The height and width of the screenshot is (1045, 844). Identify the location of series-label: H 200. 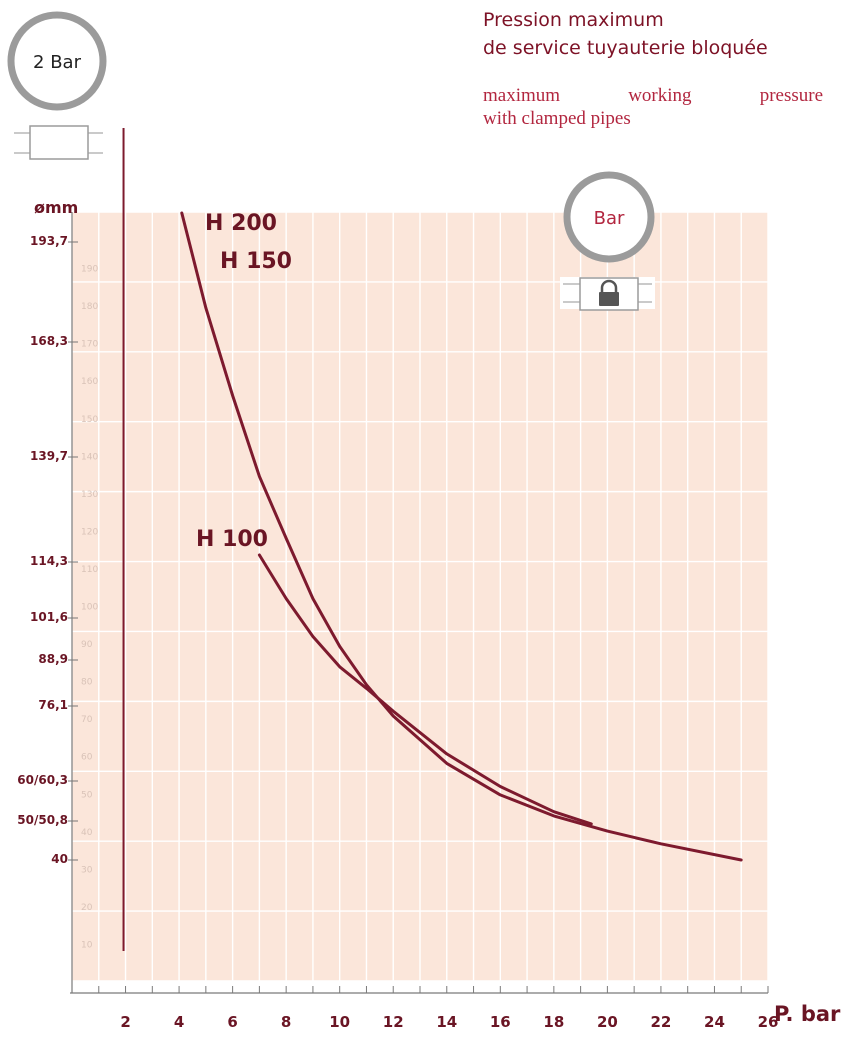
(241, 223).